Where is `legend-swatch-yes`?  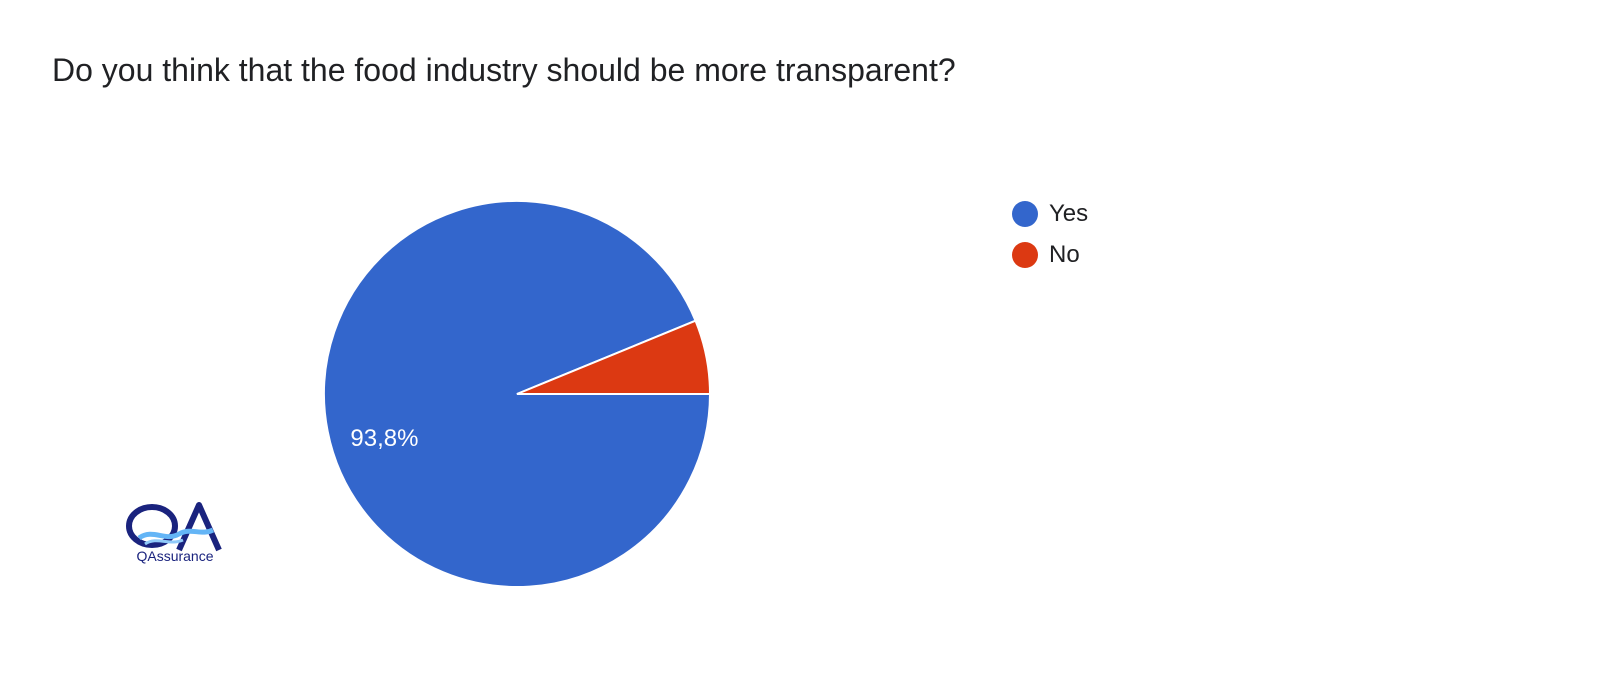 legend-swatch-yes is located at coordinates (1025, 214).